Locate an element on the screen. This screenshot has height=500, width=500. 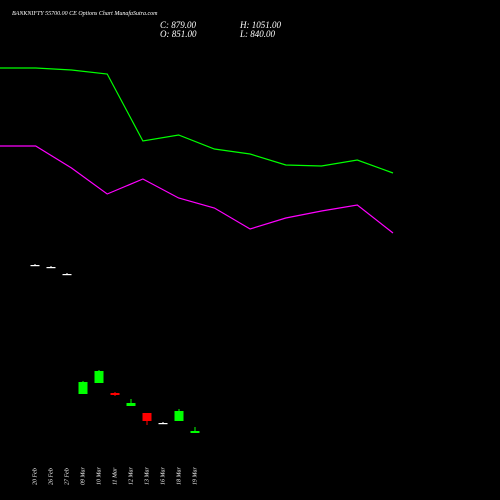
x-tick-label: 20 Feb is located at coordinates (35, 476).